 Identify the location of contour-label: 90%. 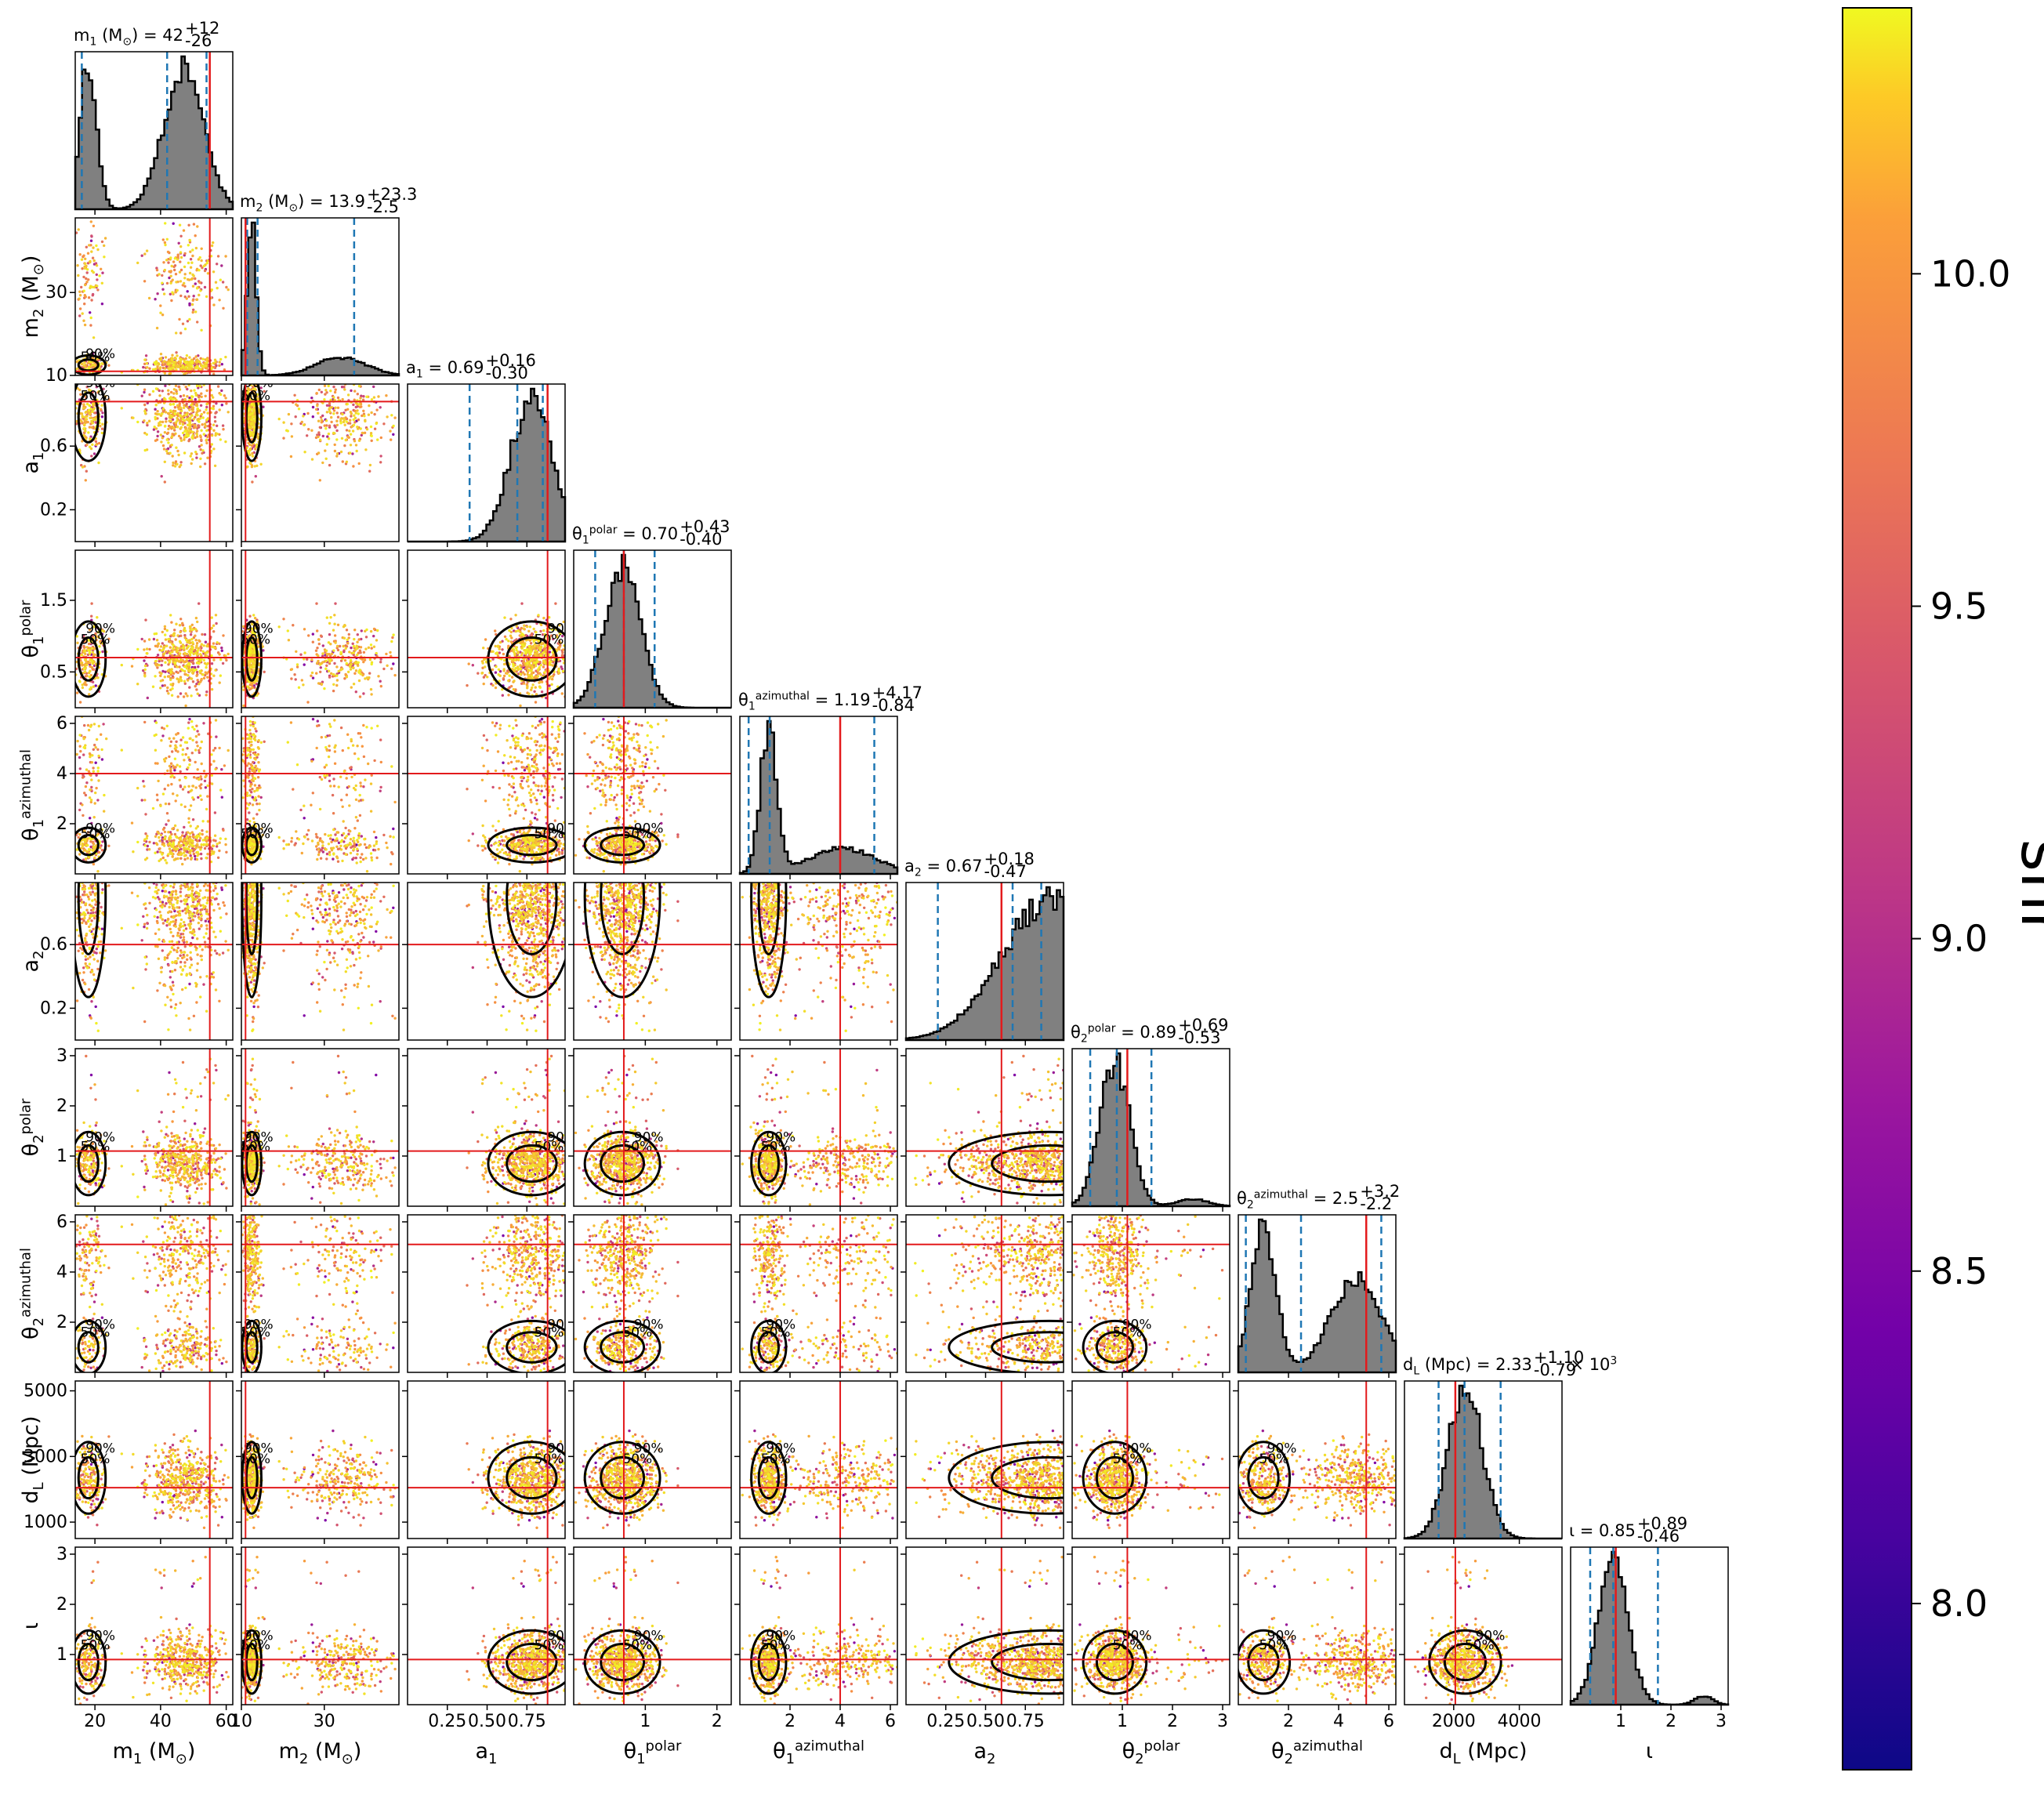
(100, 354).